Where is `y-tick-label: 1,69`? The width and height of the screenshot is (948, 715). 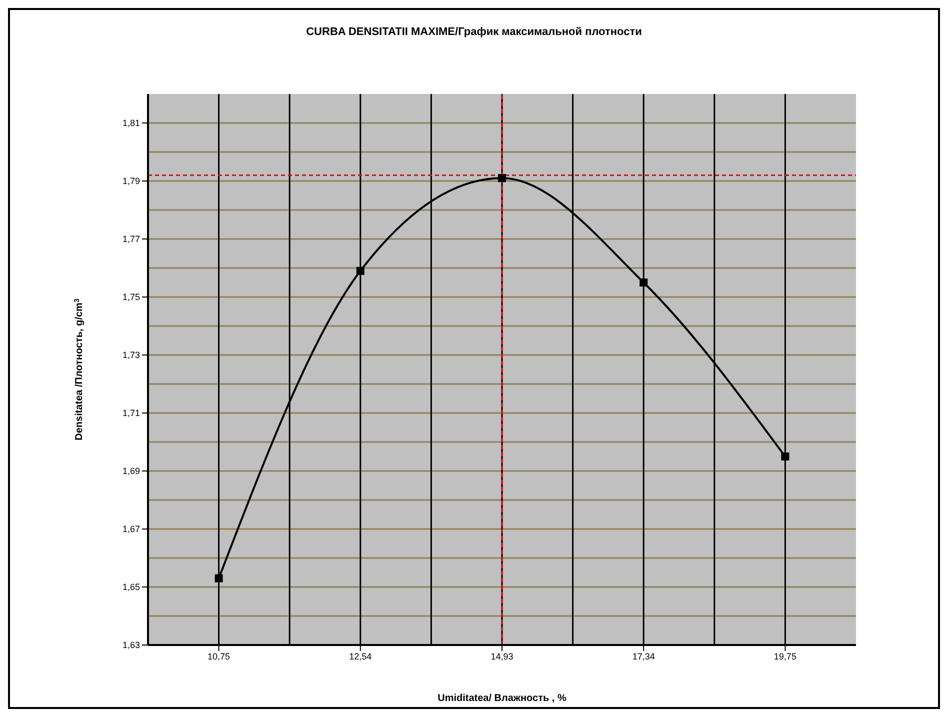
y-tick-label: 1,69 is located at coordinates (131, 471).